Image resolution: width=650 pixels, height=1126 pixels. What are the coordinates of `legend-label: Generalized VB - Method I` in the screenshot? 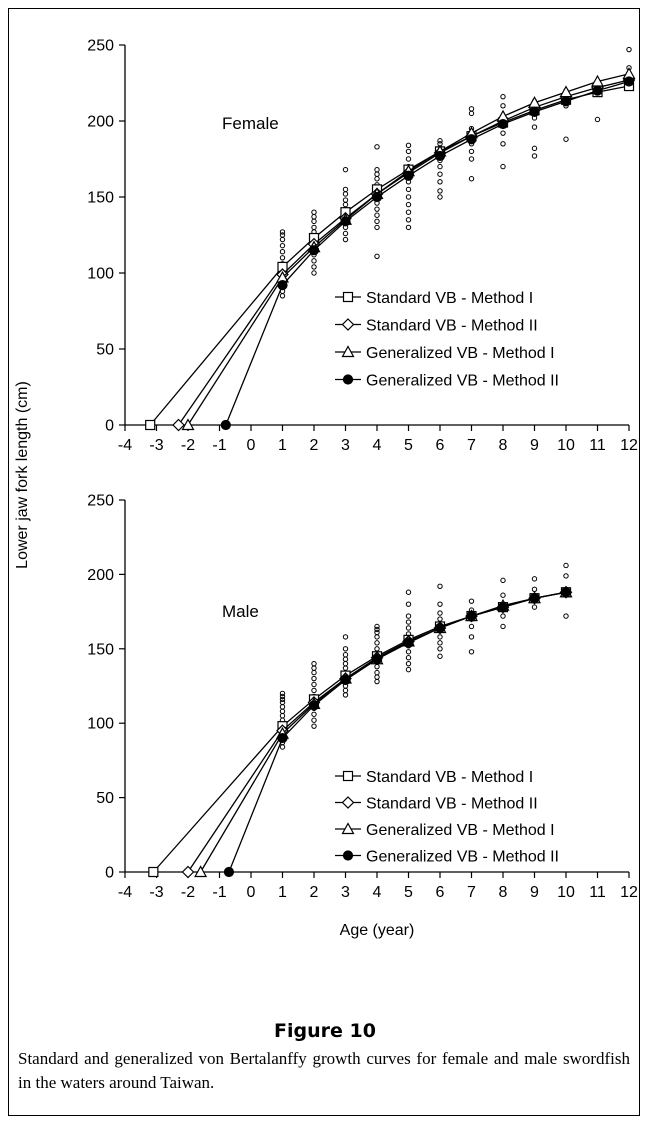 It's located at (460, 353).